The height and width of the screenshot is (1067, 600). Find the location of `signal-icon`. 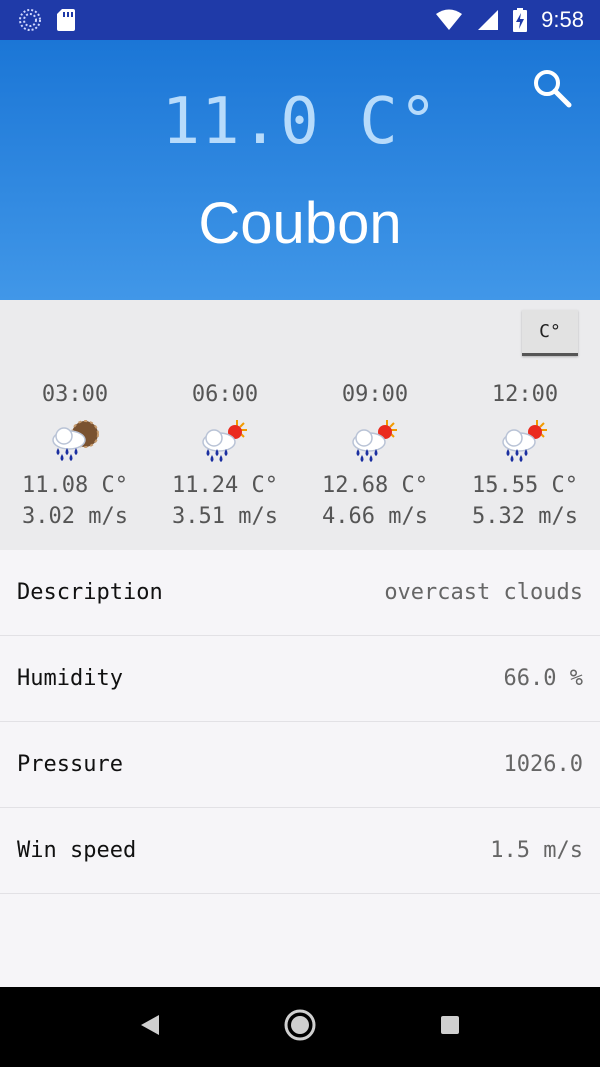

signal-icon is located at coordinates (488, 20).